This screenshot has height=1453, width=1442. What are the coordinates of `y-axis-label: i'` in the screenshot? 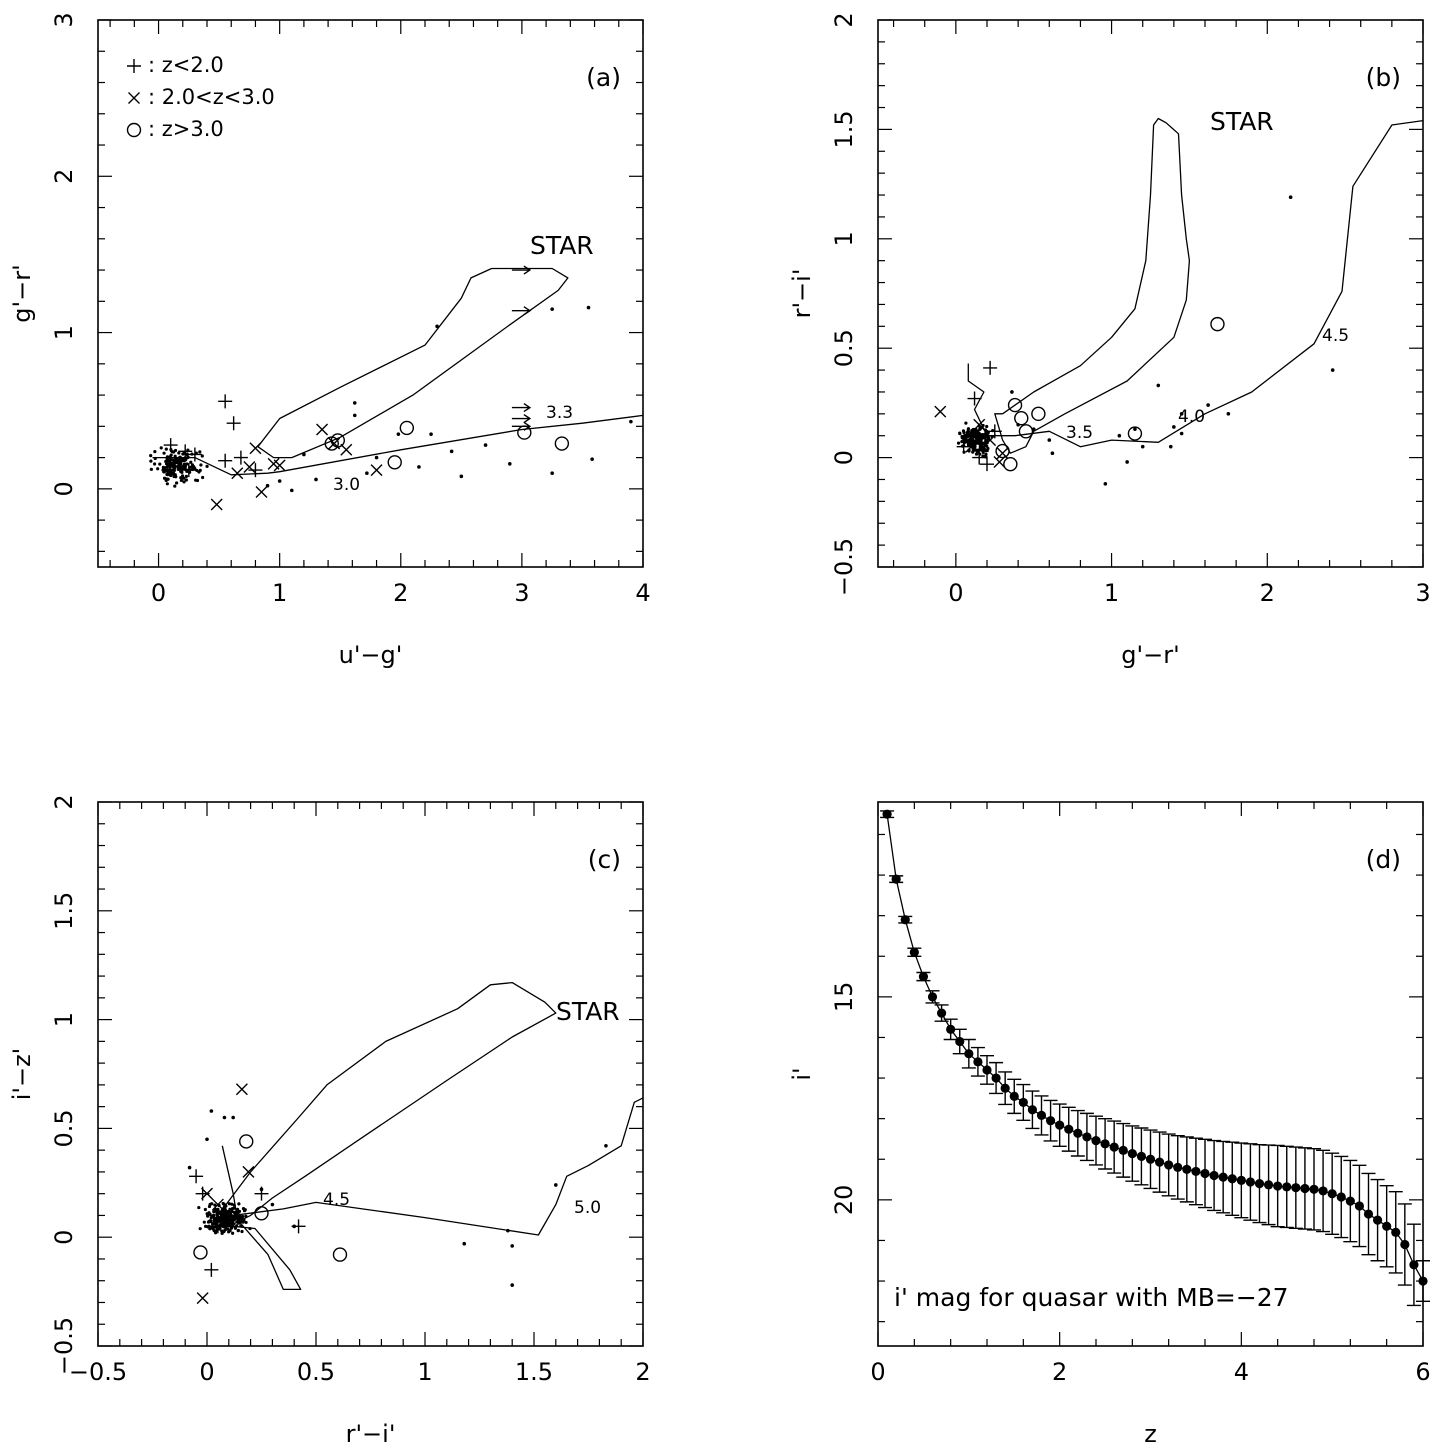 It's located at (802, 1073).